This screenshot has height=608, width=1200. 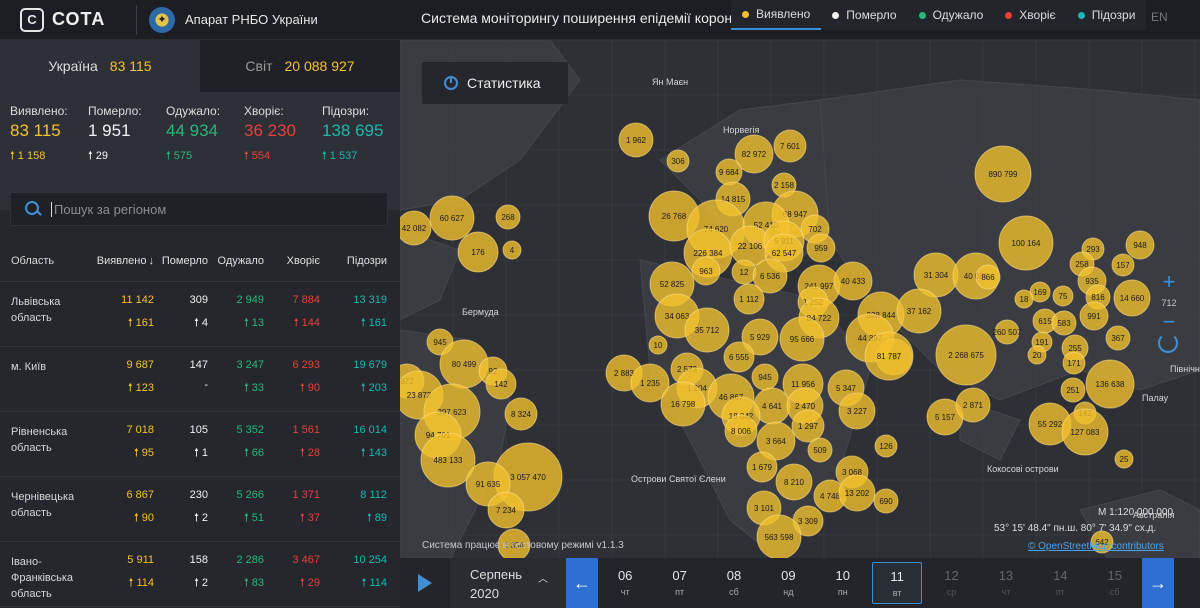 I want to click on bubble-label: 226 384, so click(x=708, y=253).